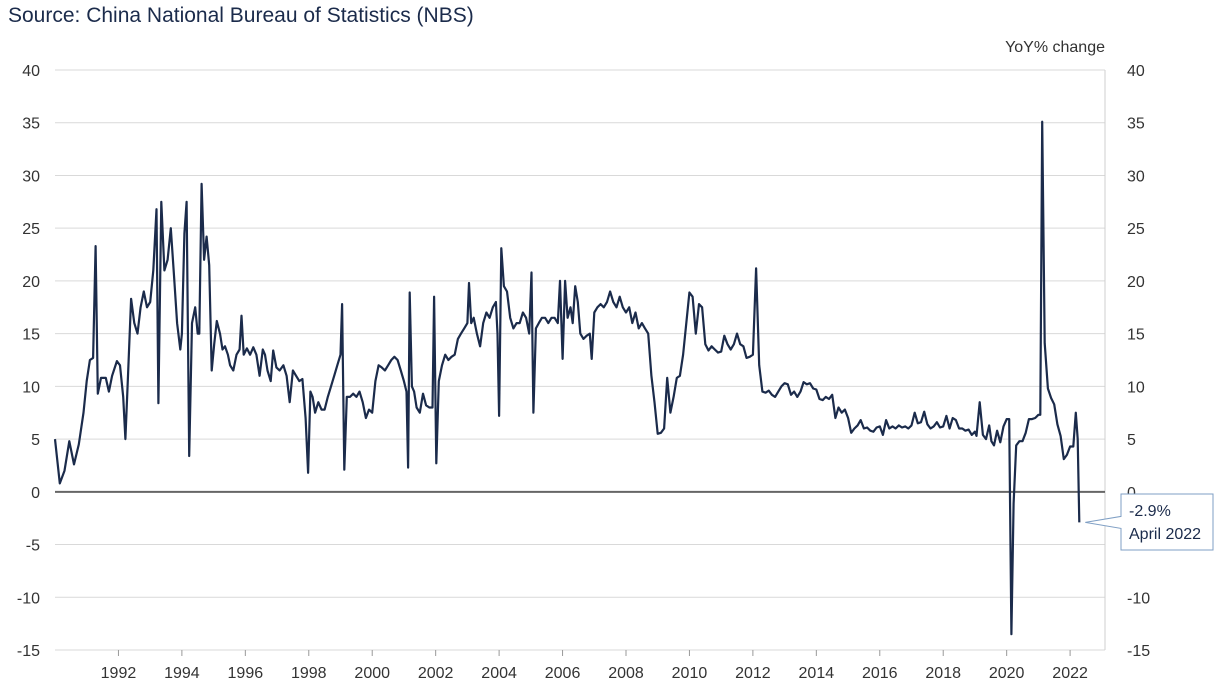  What do you see at coordinates (28, 361) in the screenshot?
I see `y-axis-left: 40 35 30 25 20 15 10 5 0 -5 -10 -15` at bounding box center [28, 361].